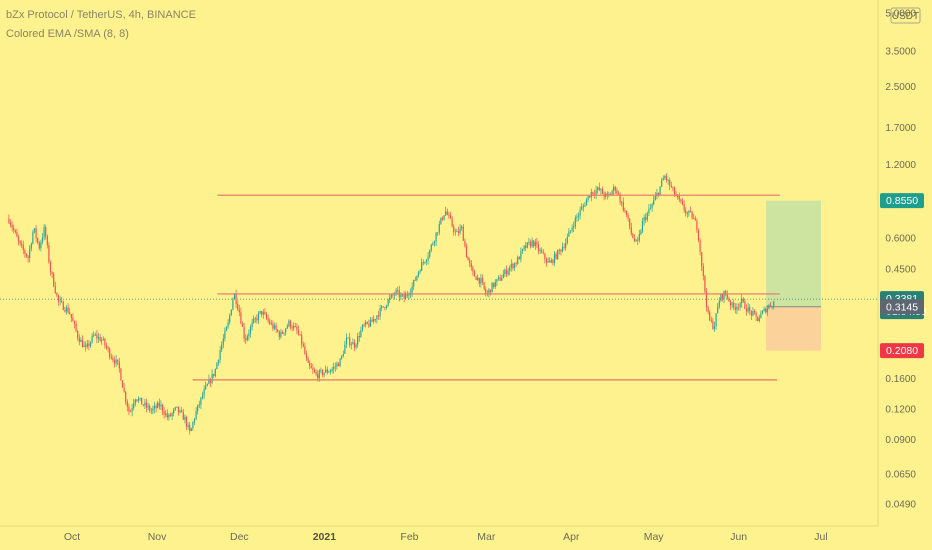 This screenshot has width=932, height=550. Describe the element at coordinates (900, 165) in the screenshot. I see `y-tick-label: 1.2000` at that location.